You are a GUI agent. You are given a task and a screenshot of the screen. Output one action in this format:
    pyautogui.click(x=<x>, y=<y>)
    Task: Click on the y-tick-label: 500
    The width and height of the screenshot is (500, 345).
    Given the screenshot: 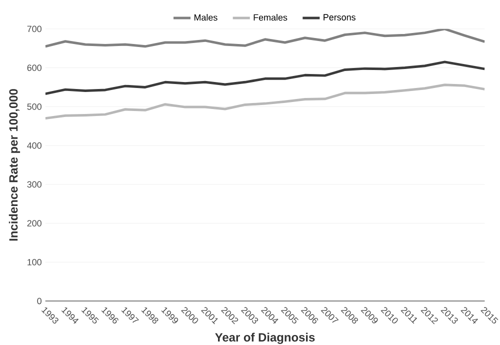 What is the action you would take?
    pyautogui.click(x=34, y=107)
    